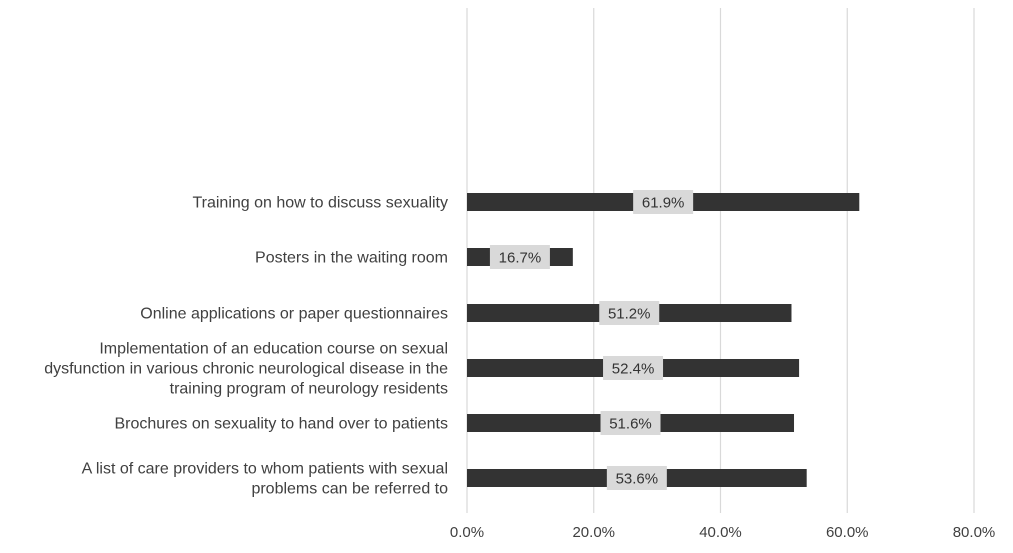 This screenshot has width=1013, height=553. Describe the element at coordinates (974, 532) in the screenshot. I see `x-tick-label: 80.0%` at that location.